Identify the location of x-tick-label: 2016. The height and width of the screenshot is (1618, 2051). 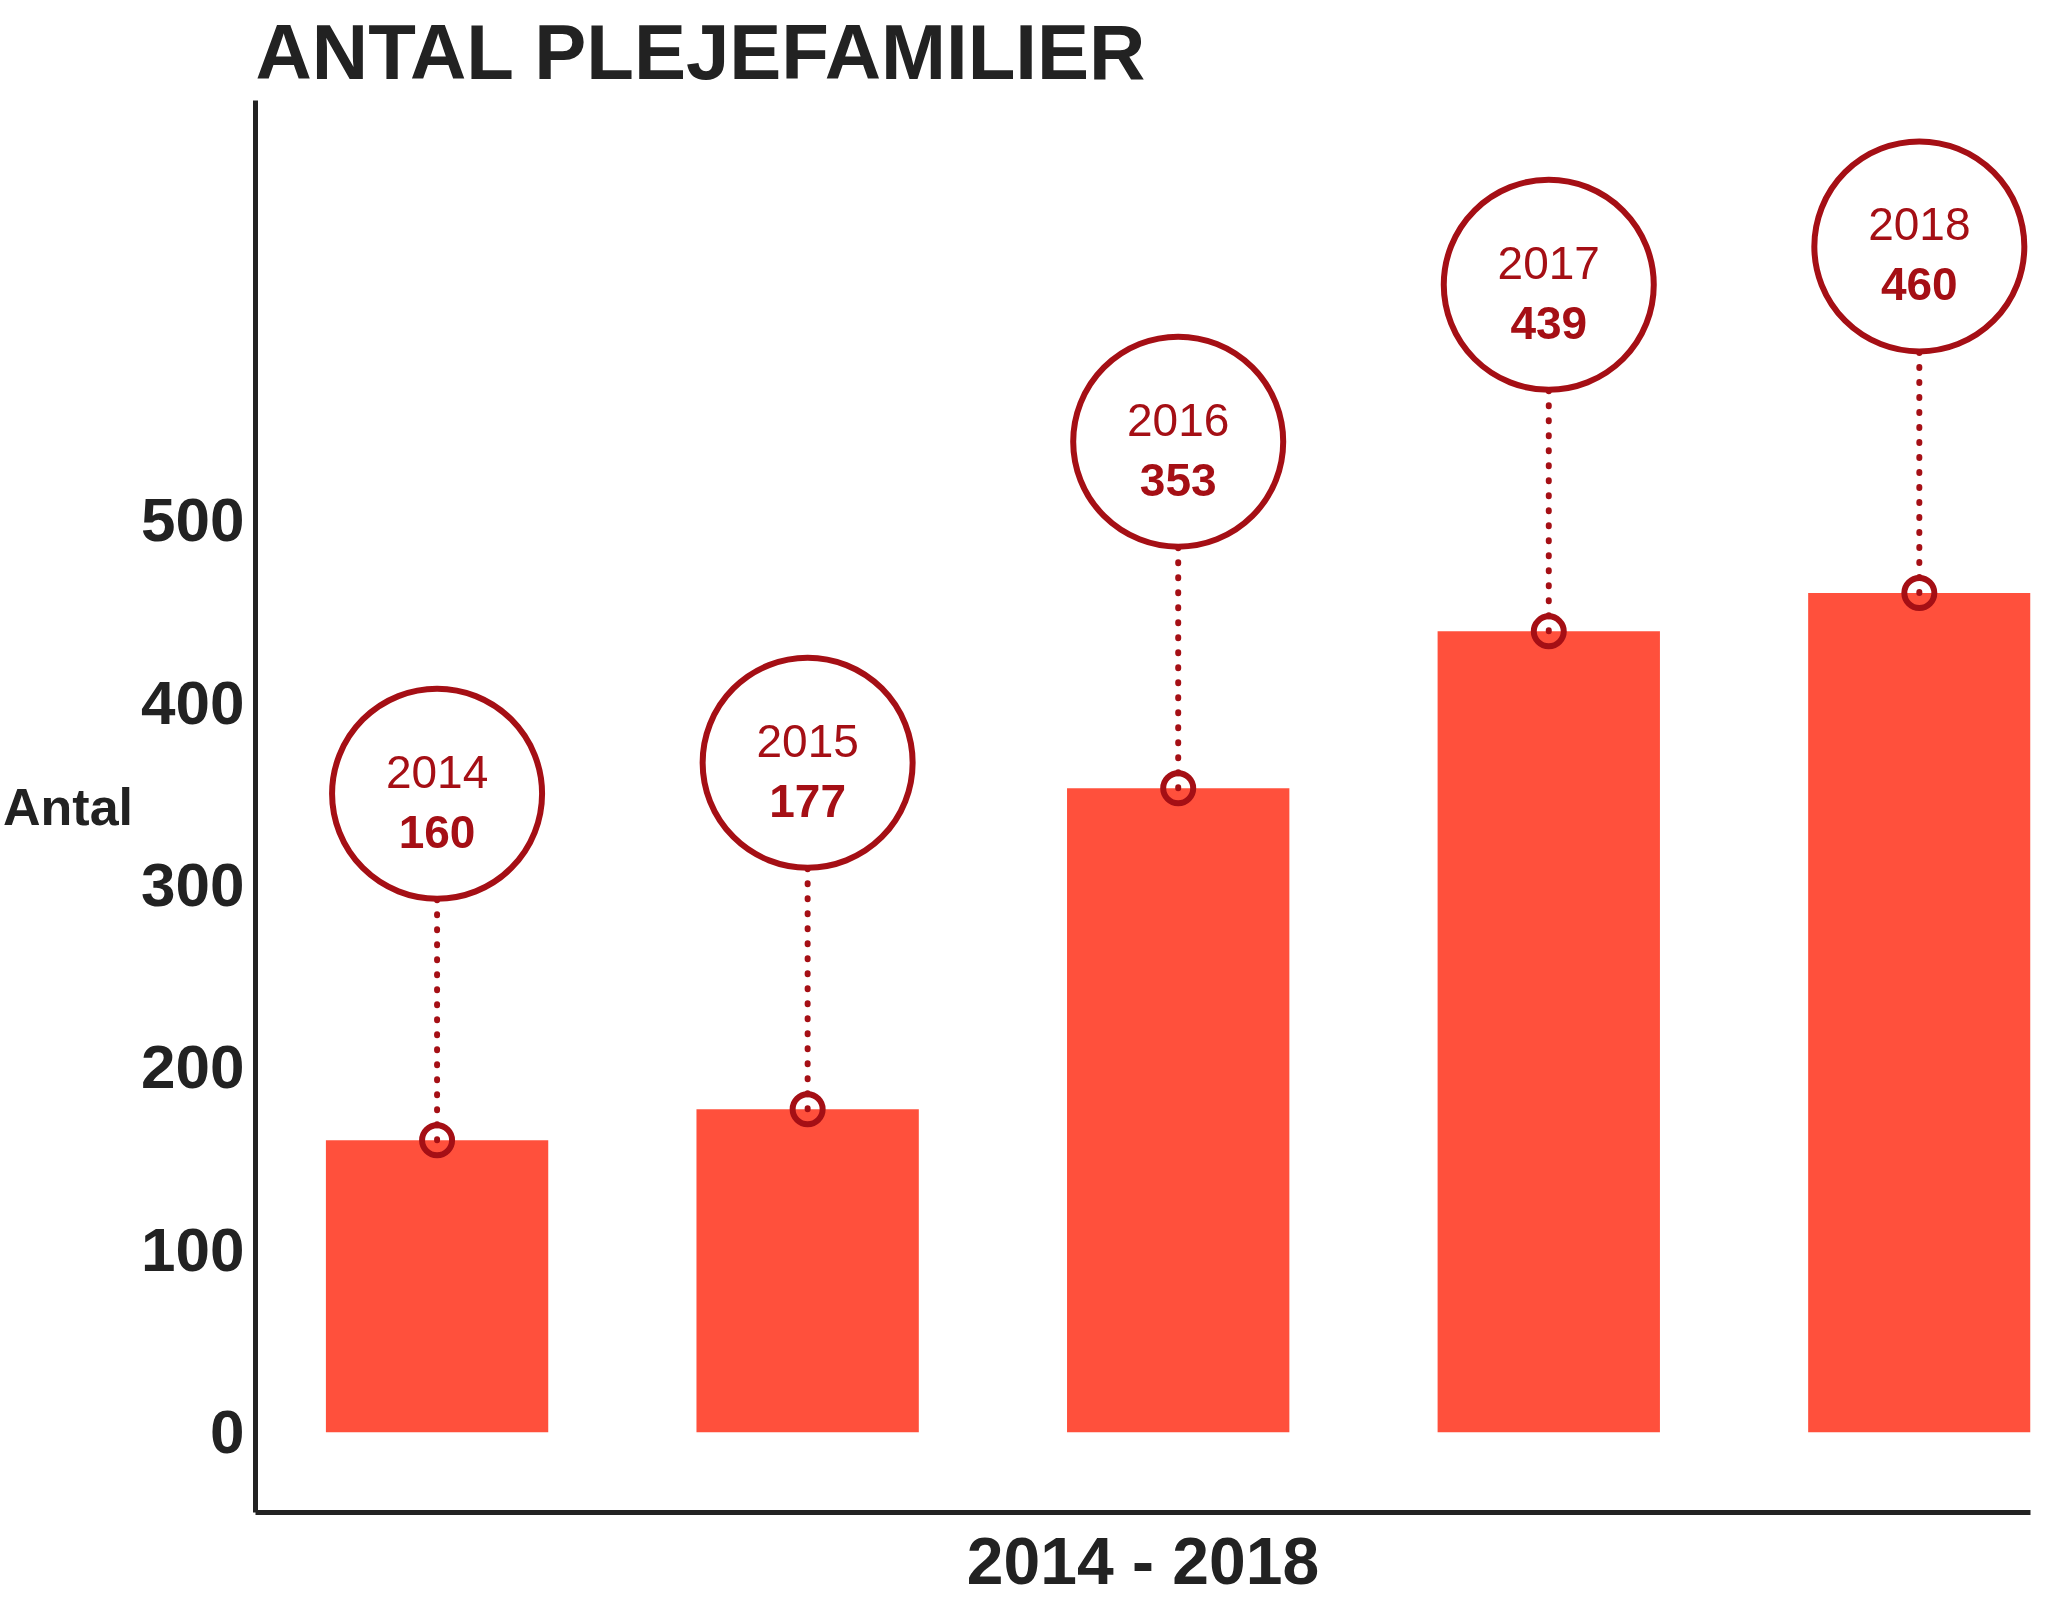
(1178, 419).